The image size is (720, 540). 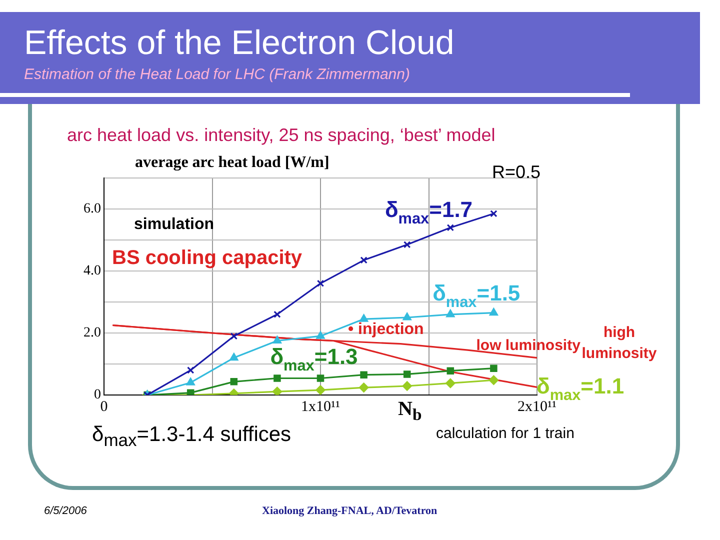 I want to click on chart-subtitle: Estimation of the Heat Load for LHC (Frank Zimmermann), so click(x=217, y=74).